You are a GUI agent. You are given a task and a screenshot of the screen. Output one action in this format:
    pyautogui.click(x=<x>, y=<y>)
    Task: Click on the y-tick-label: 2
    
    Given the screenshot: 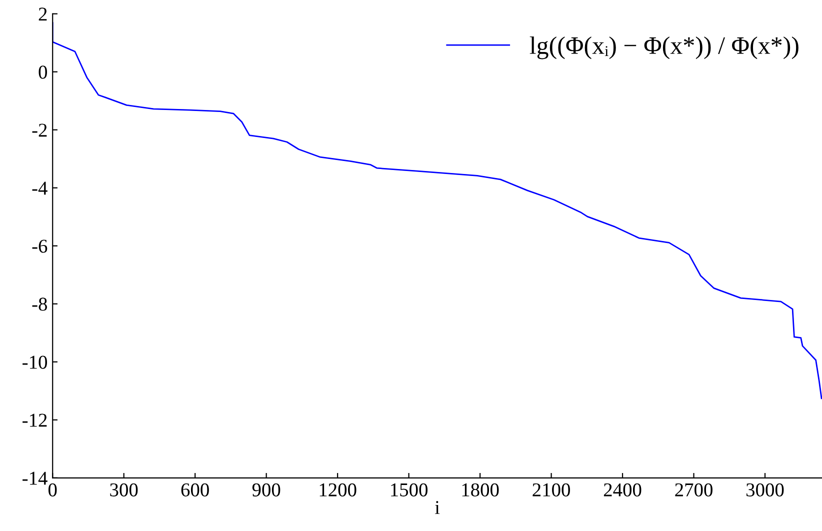 What is the action you would take?
    pyautogui.click(x=42, y=14)
    